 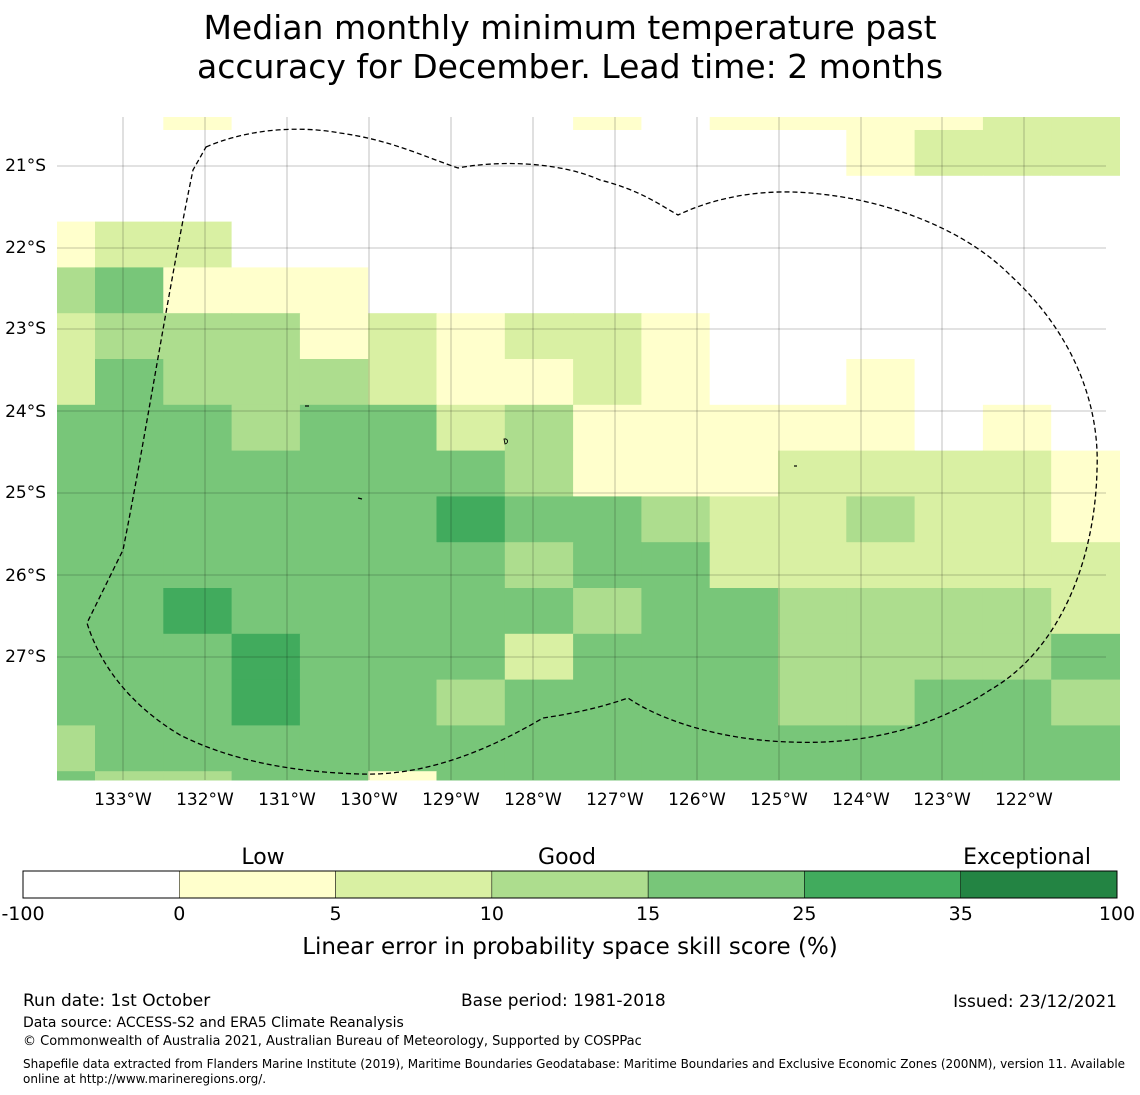 I want to click on colorbar, so click(x=570, y=884).